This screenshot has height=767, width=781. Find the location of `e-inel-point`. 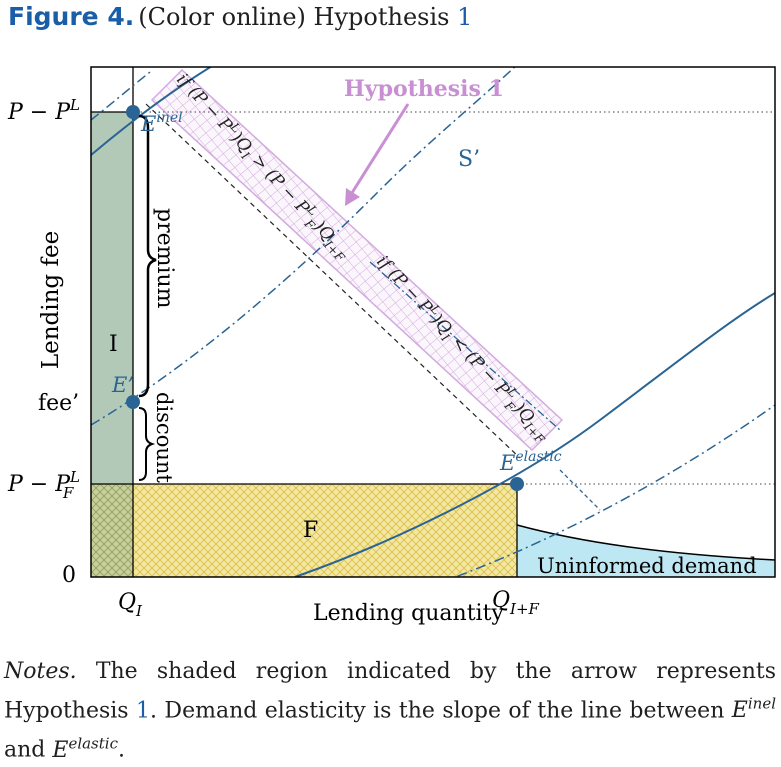

e-inel-point is located at coordinates (133, 112).